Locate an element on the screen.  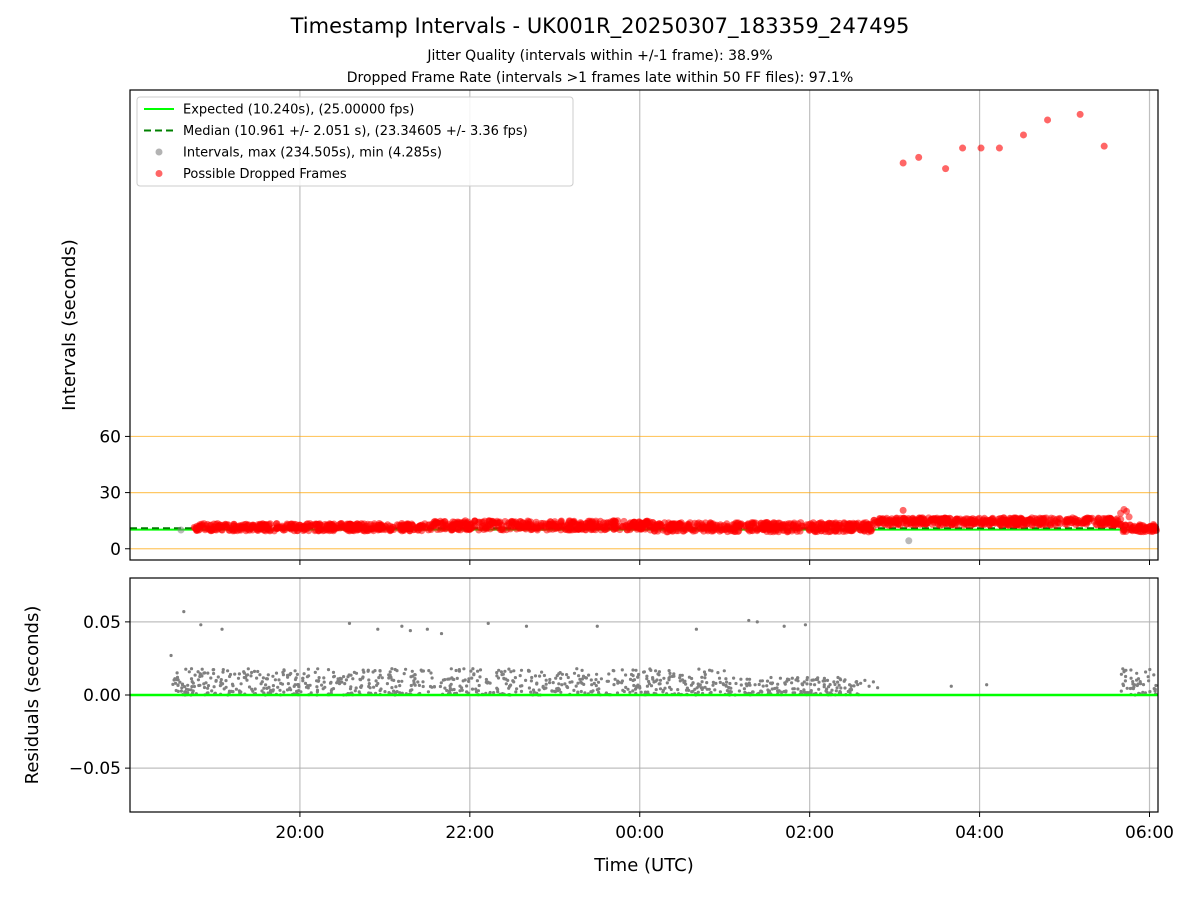
x-tick-label: 22:00 is located at coordinates (469, 833).